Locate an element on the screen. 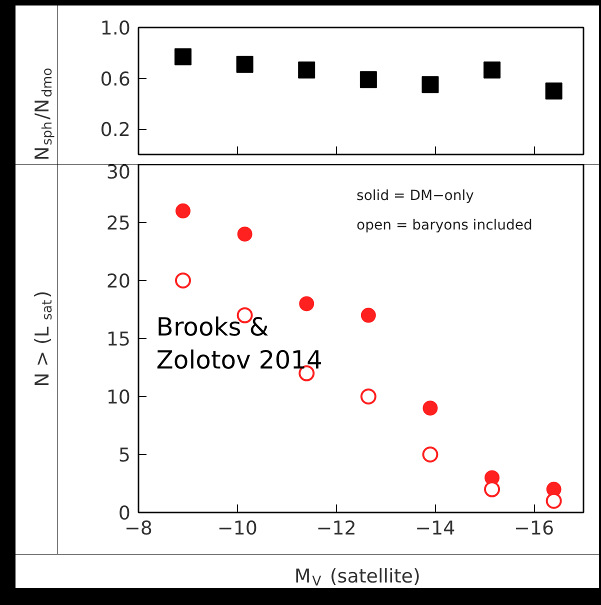 The width and height of the screenshot is (601, 605). y-tick-label: 30 is located at coordinates (118, 173).